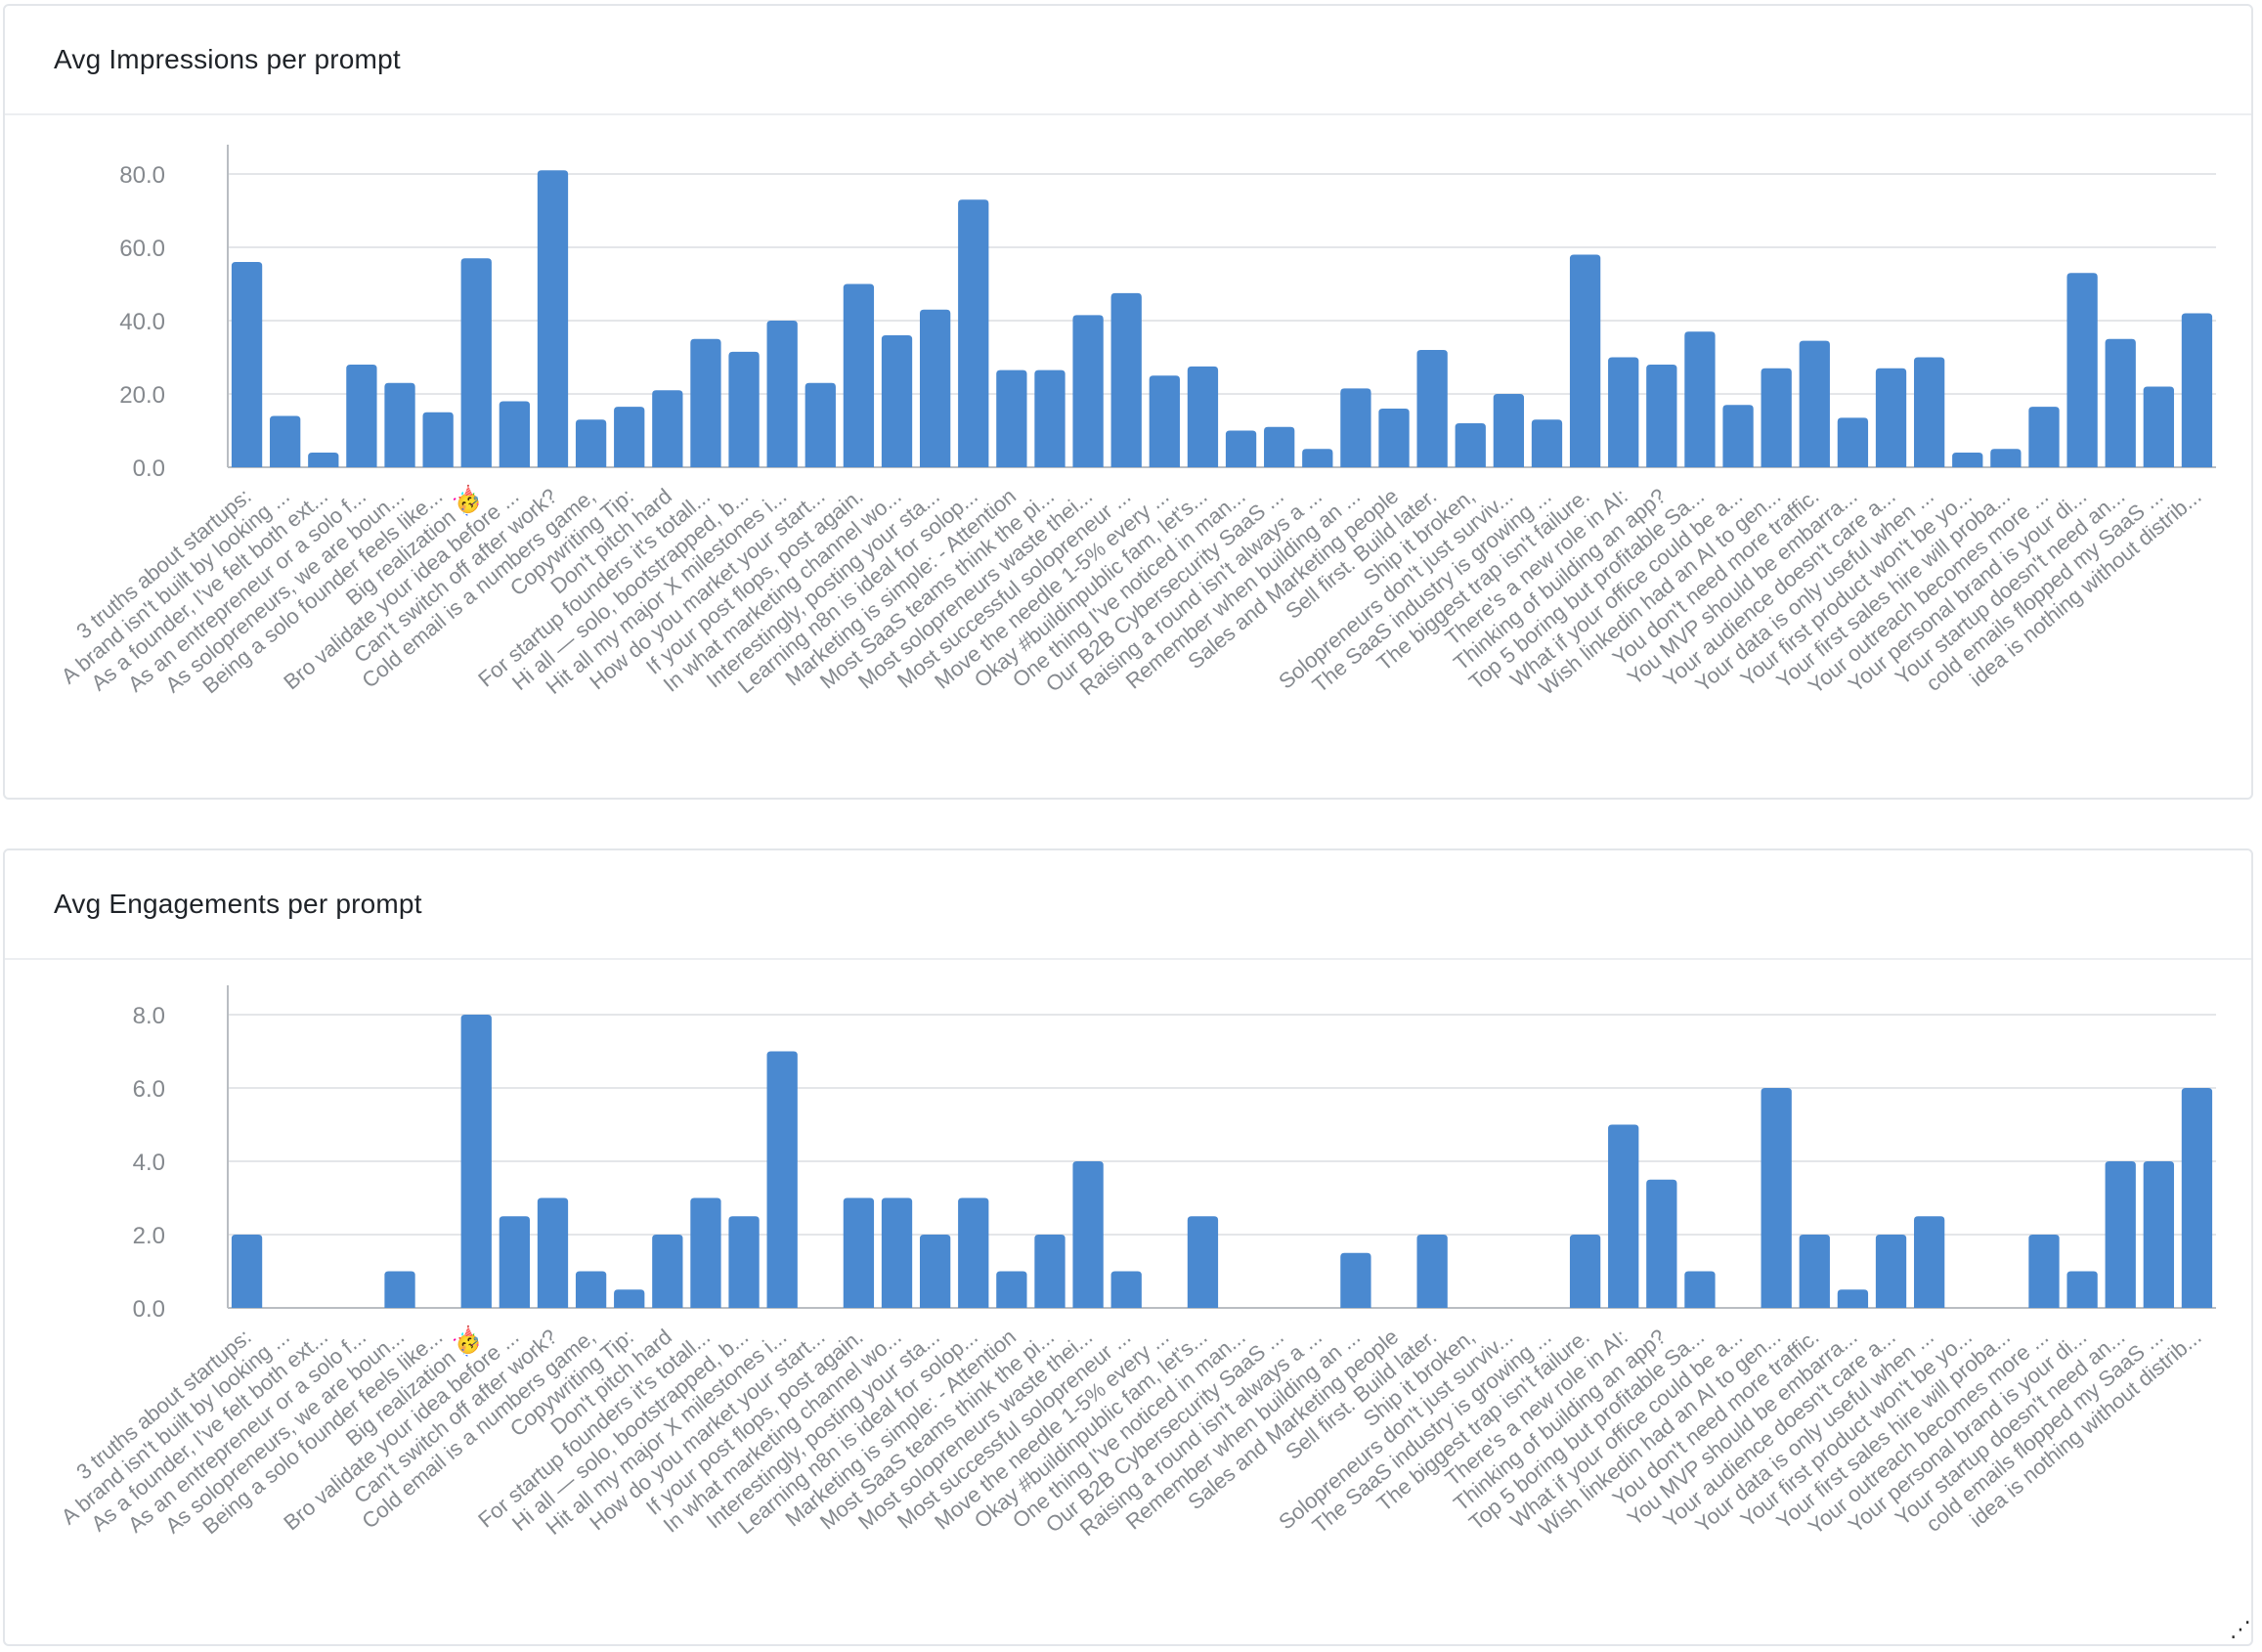  What do you see at coordinates (149, 1309) in the screenshot?
I see `y-tick-label: 0.0` at bounding box center [149, 1309].